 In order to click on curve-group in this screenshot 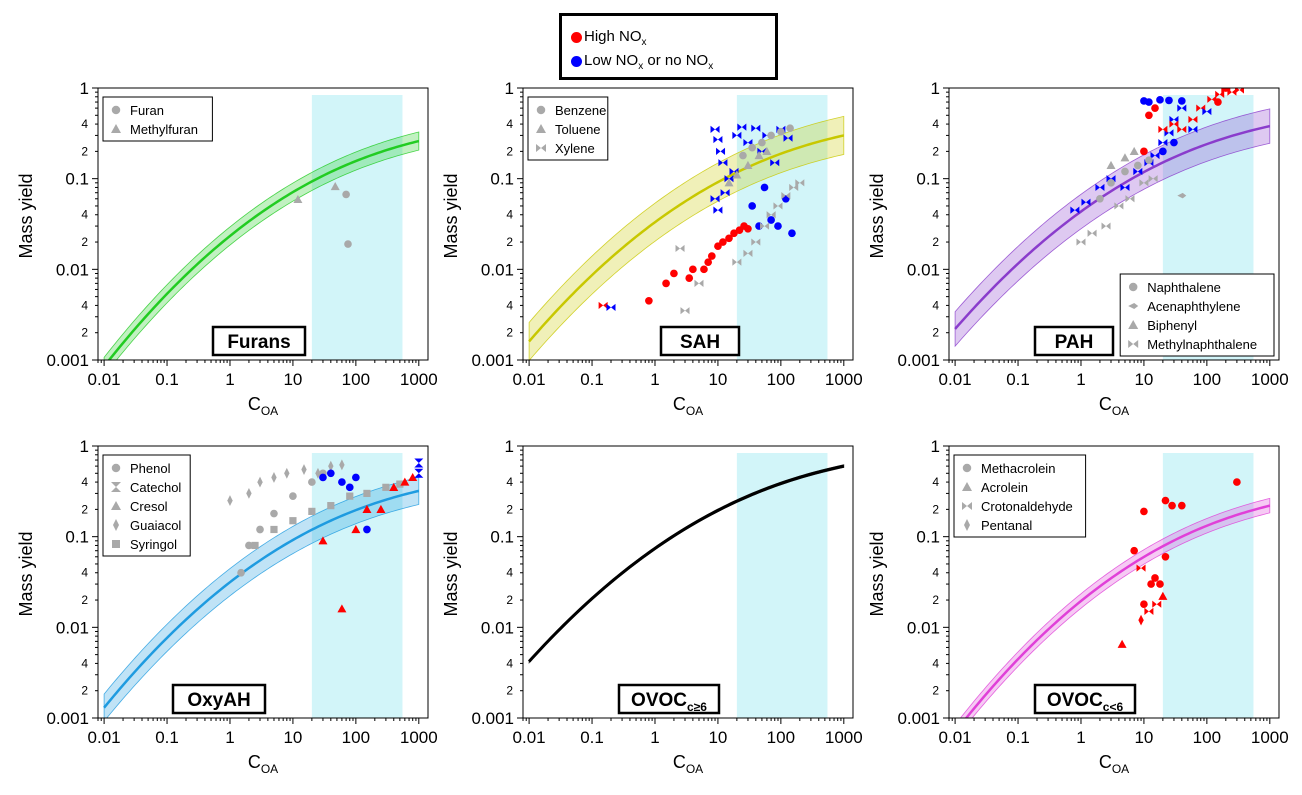, I will do `click(1115, 607)`.